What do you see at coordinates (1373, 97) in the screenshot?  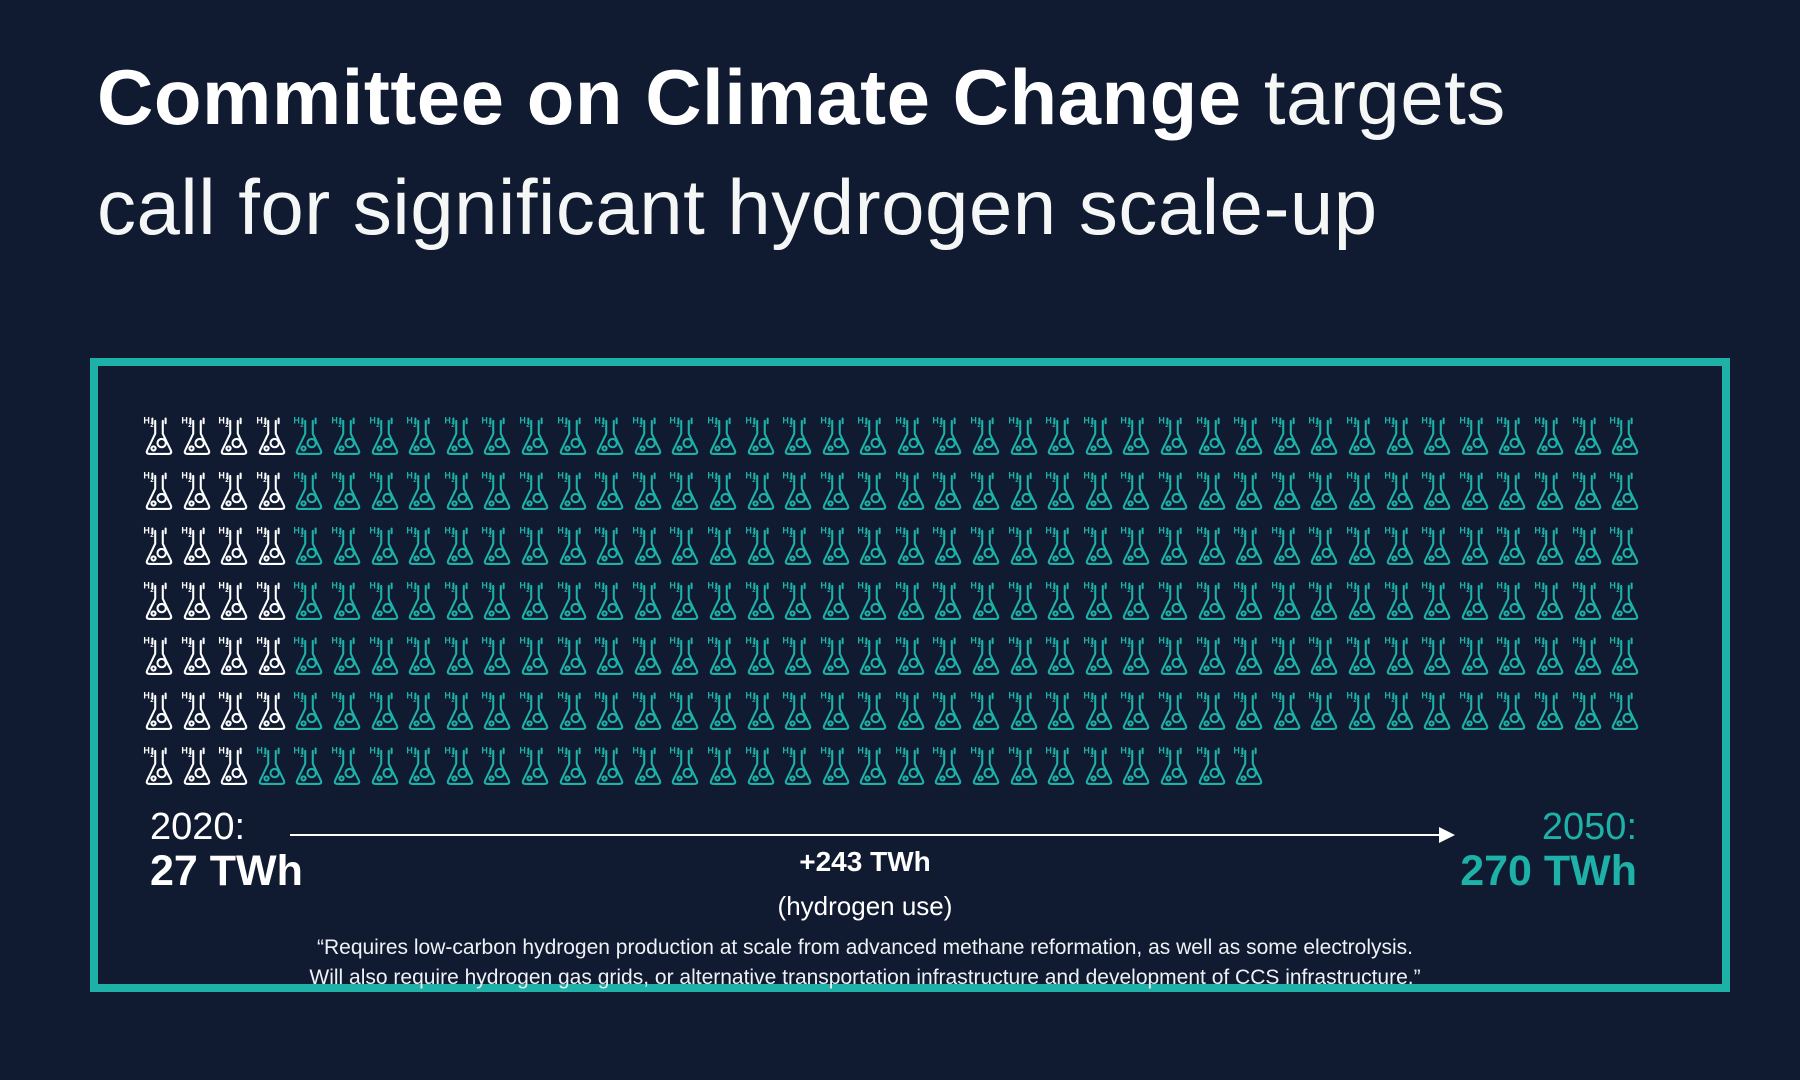 I see `title-light-segment: targets` at bounding box center [1373, 97].